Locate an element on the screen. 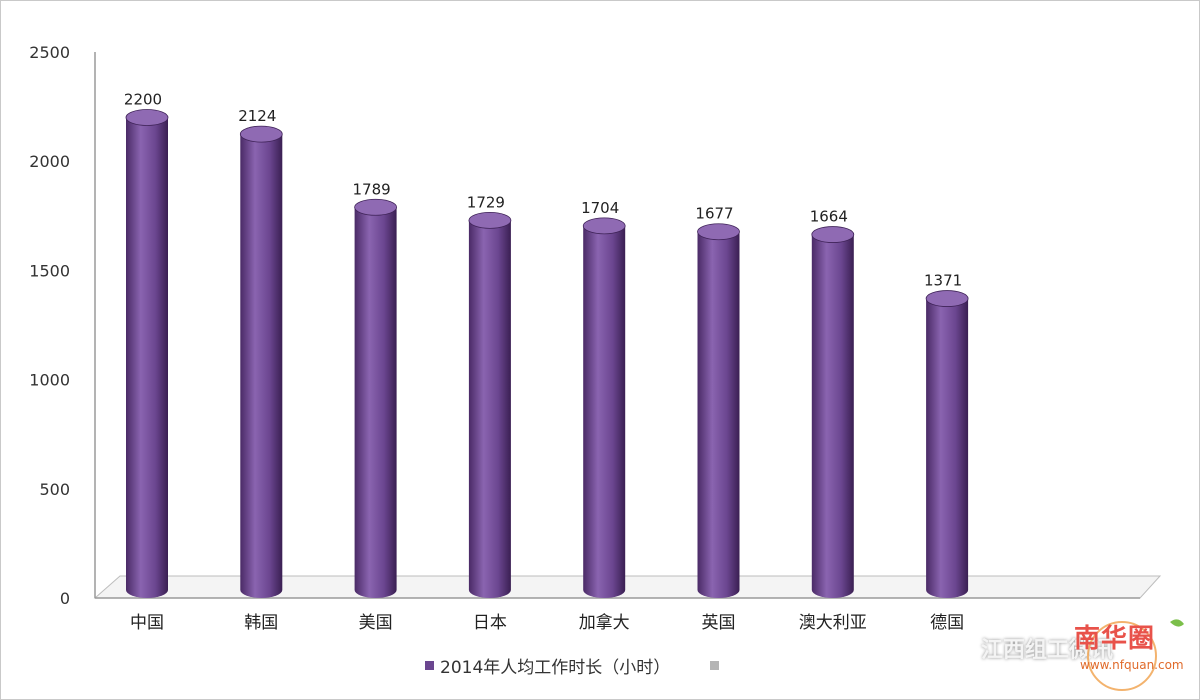 Image resolution: width=1200 pixels, height=700 pixels. site-name: 南华圈 is located at coordinates (1115, 639).